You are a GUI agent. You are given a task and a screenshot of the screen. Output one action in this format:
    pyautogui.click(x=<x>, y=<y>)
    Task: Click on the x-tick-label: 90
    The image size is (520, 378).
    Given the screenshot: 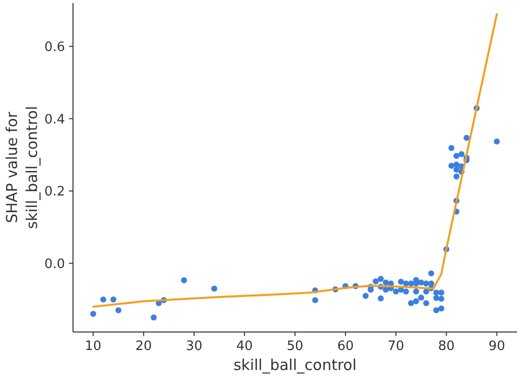 What is the action you would take?
    pyautogui.click(x=497, y=346)
    